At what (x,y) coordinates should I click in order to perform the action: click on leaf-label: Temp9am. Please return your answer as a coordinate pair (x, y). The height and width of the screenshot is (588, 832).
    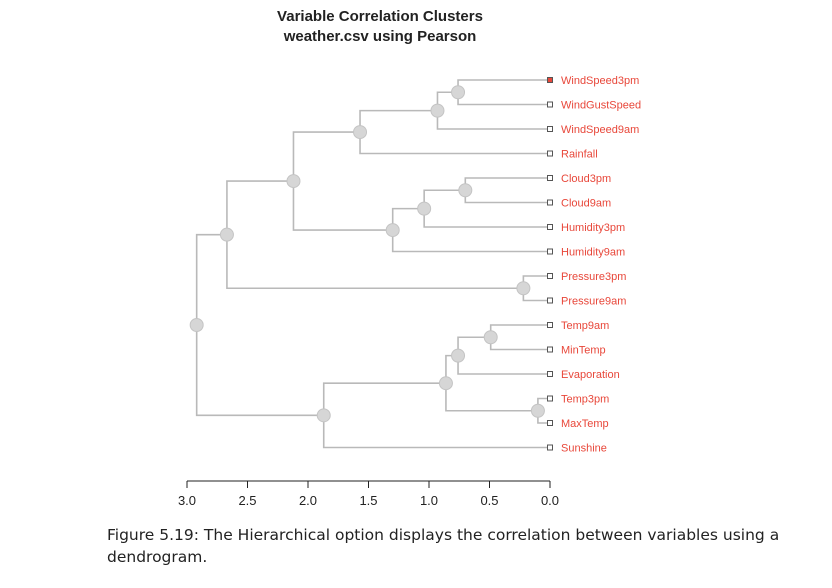
    Looking at the image, I should click on (585, 326).